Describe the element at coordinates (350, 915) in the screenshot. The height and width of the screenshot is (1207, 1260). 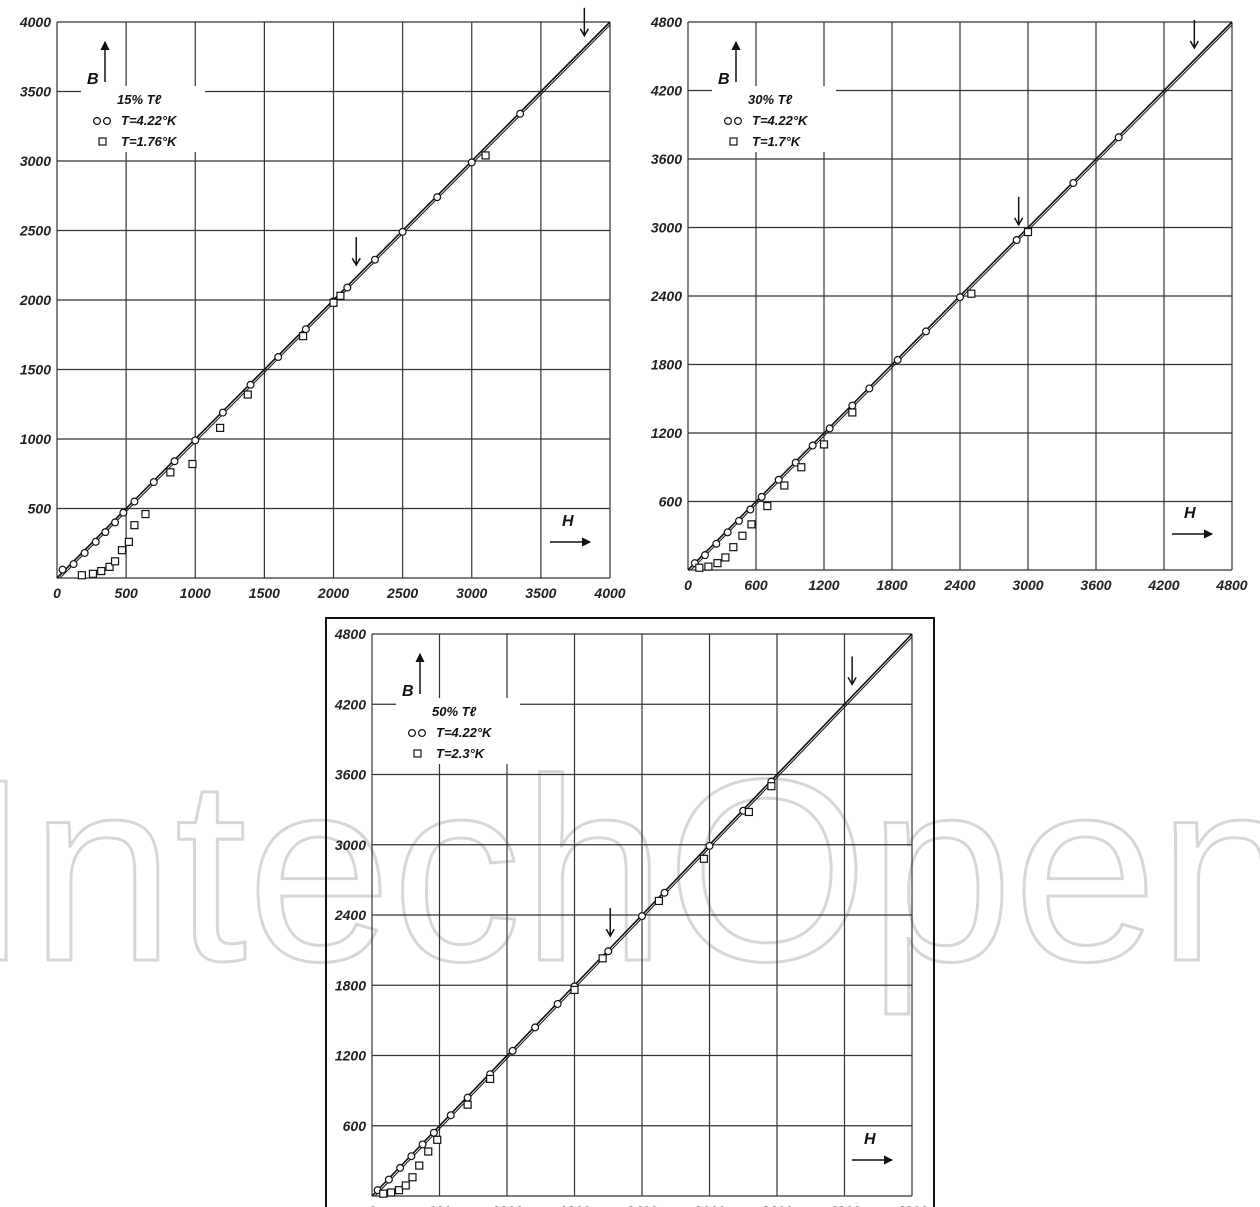
I see `y-tick-label: 2400` at that location.